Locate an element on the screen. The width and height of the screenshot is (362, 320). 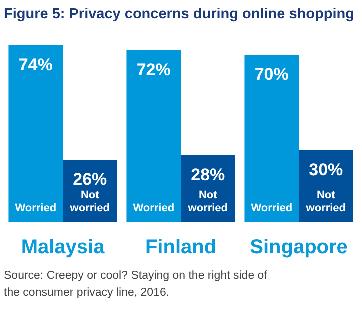
data-label: 26% is located at coordinates (90, 180).